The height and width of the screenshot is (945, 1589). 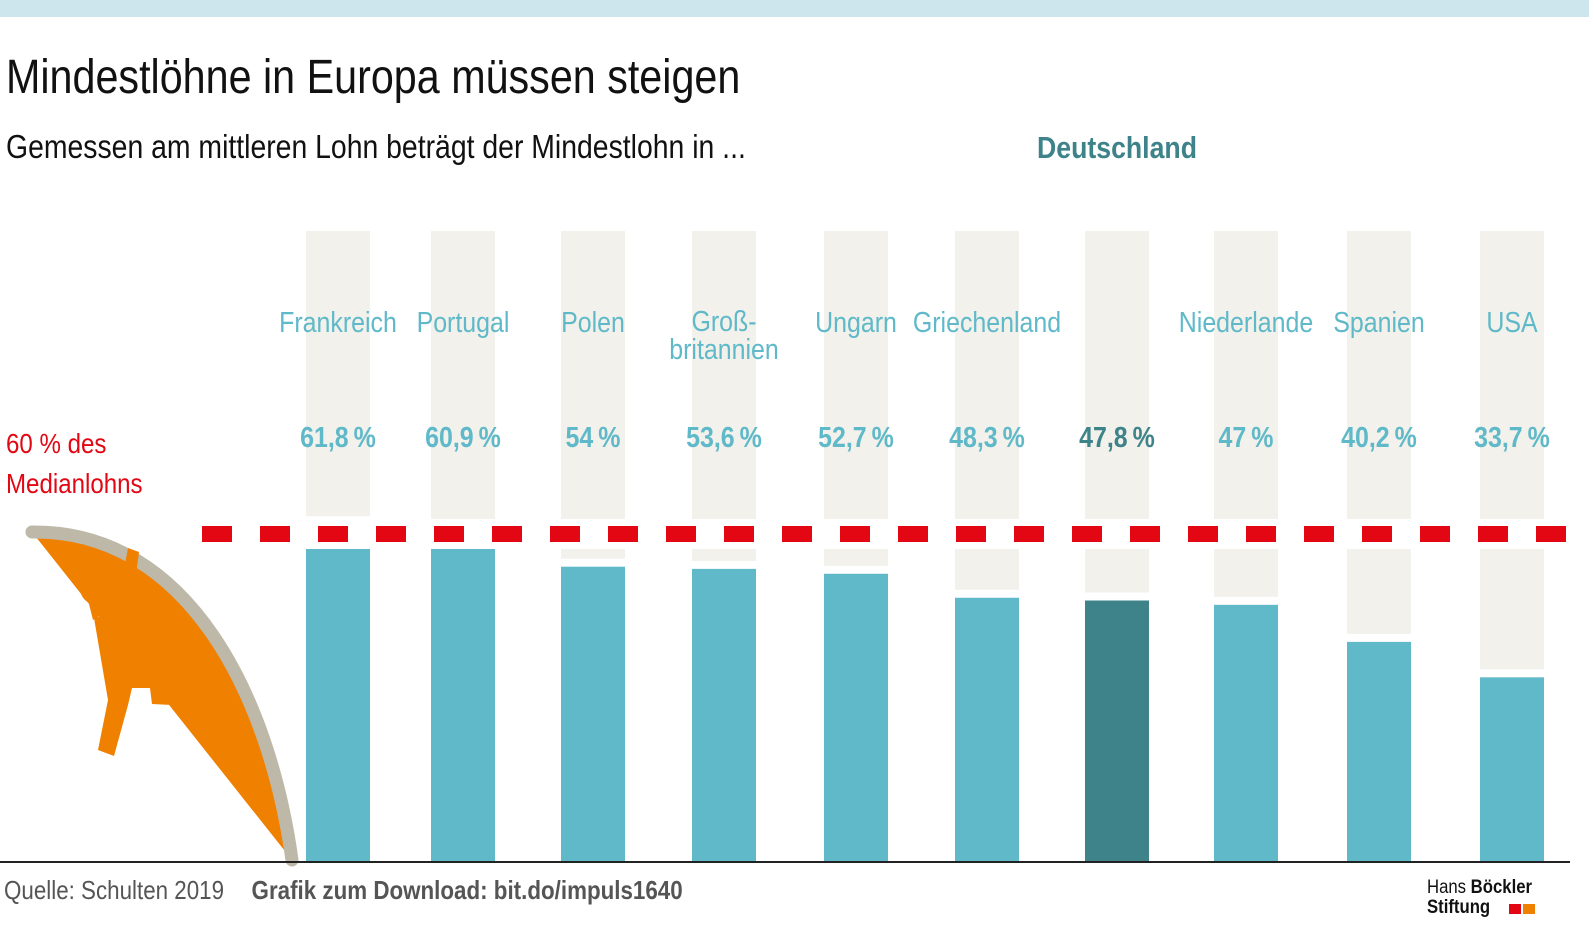 What do you see at coordinates (987, 437) in the screenshot?
I see `value-label: 48,3 %` at bounding box center [987, 437].